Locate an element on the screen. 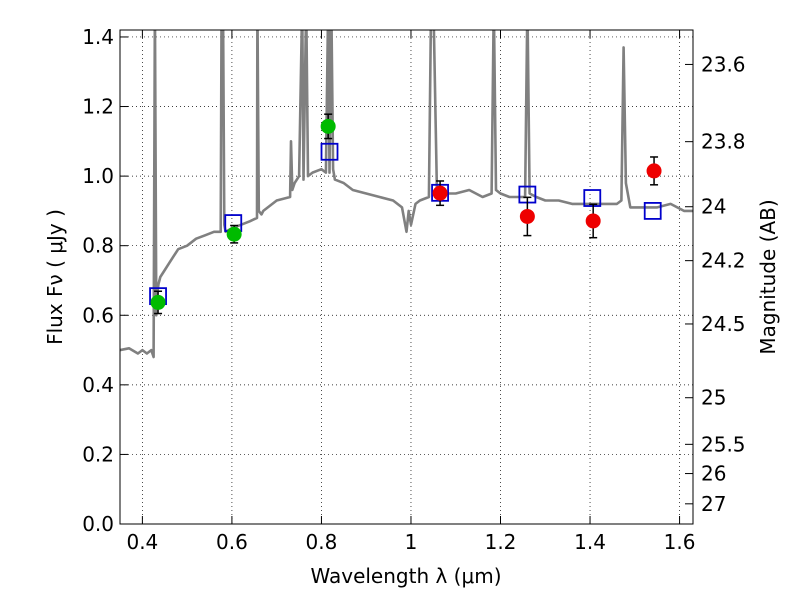 This screenshot has height=600, width=800. y-axis-label: Flux Fν ( μJy ) is located at coordinates (55, 277).